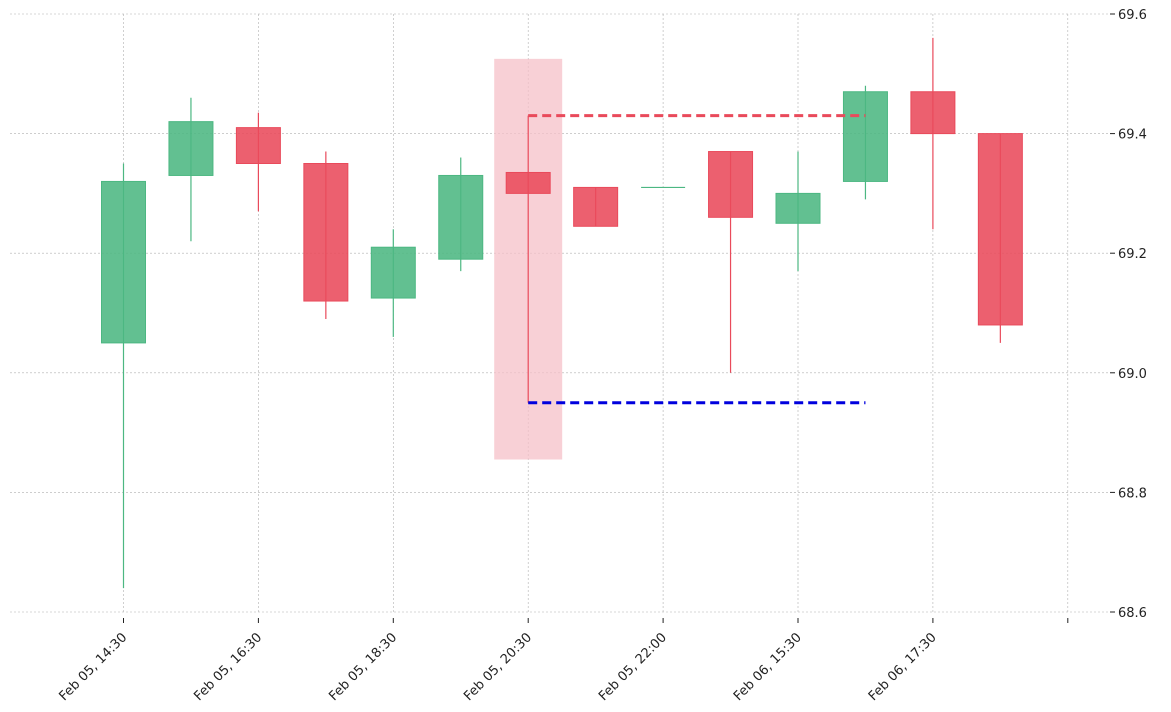 Image resolution: width=1171 pixels, height=712 pixels. I want to click on x-tick-label: Feb 05, 20:30, so click(498, 667).